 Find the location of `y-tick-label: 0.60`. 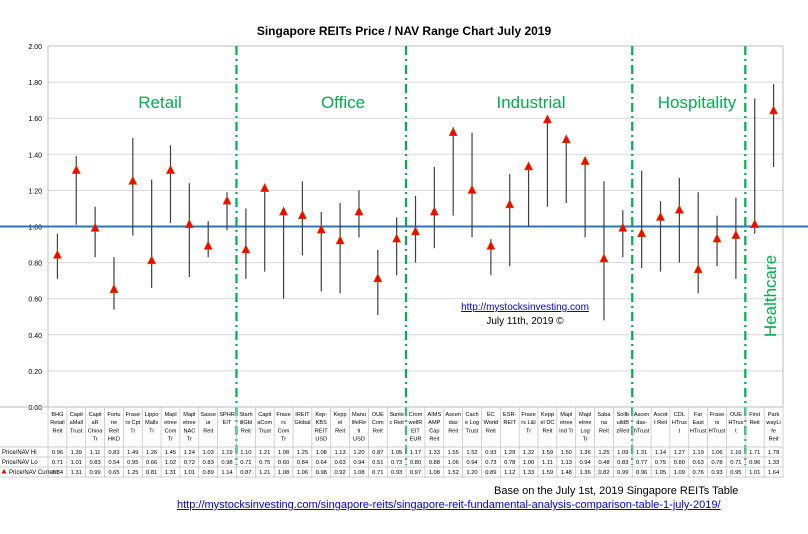

y-tick-label: 0.60 is located at coordinates (35, 300).